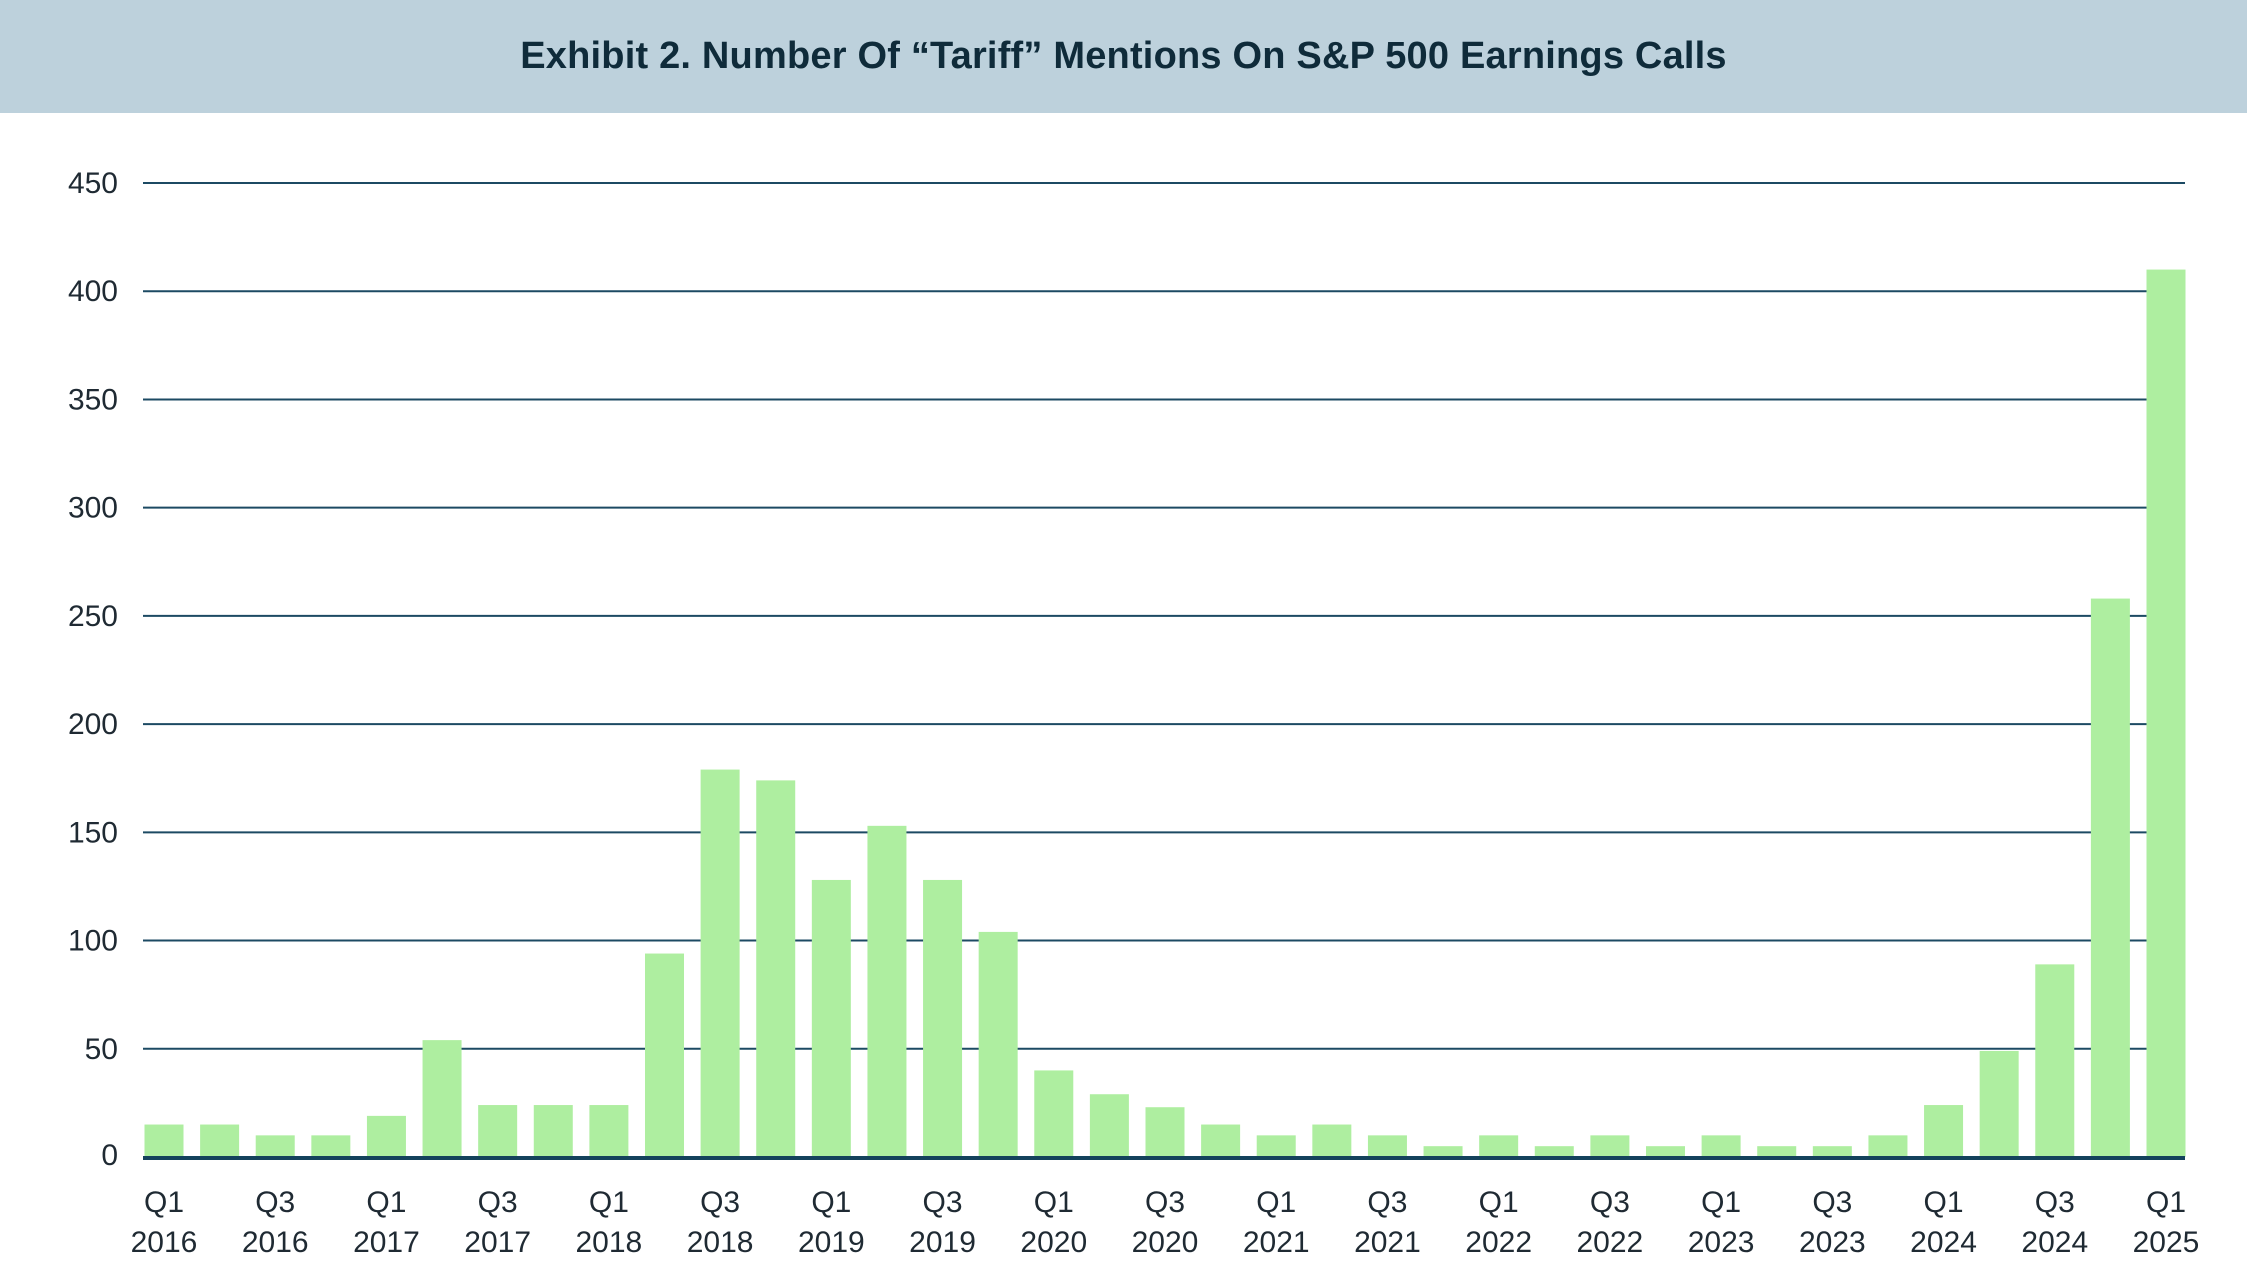 This screenshot has width=2247, height=1264. I want to click on bar-q1-2022, so click(1499, 1146).